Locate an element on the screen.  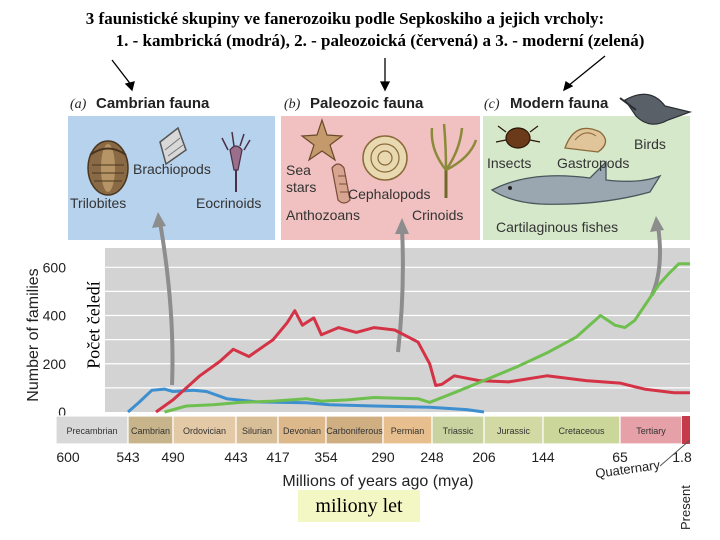
label-eocrinoids: Eocrinoids is located at coordinates (228, 203).